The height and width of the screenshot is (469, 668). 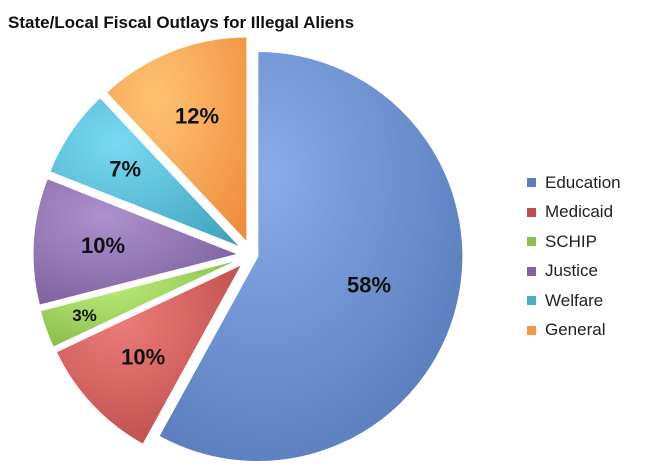 I want to click on legend-label: General, so click(x=575, y=330).